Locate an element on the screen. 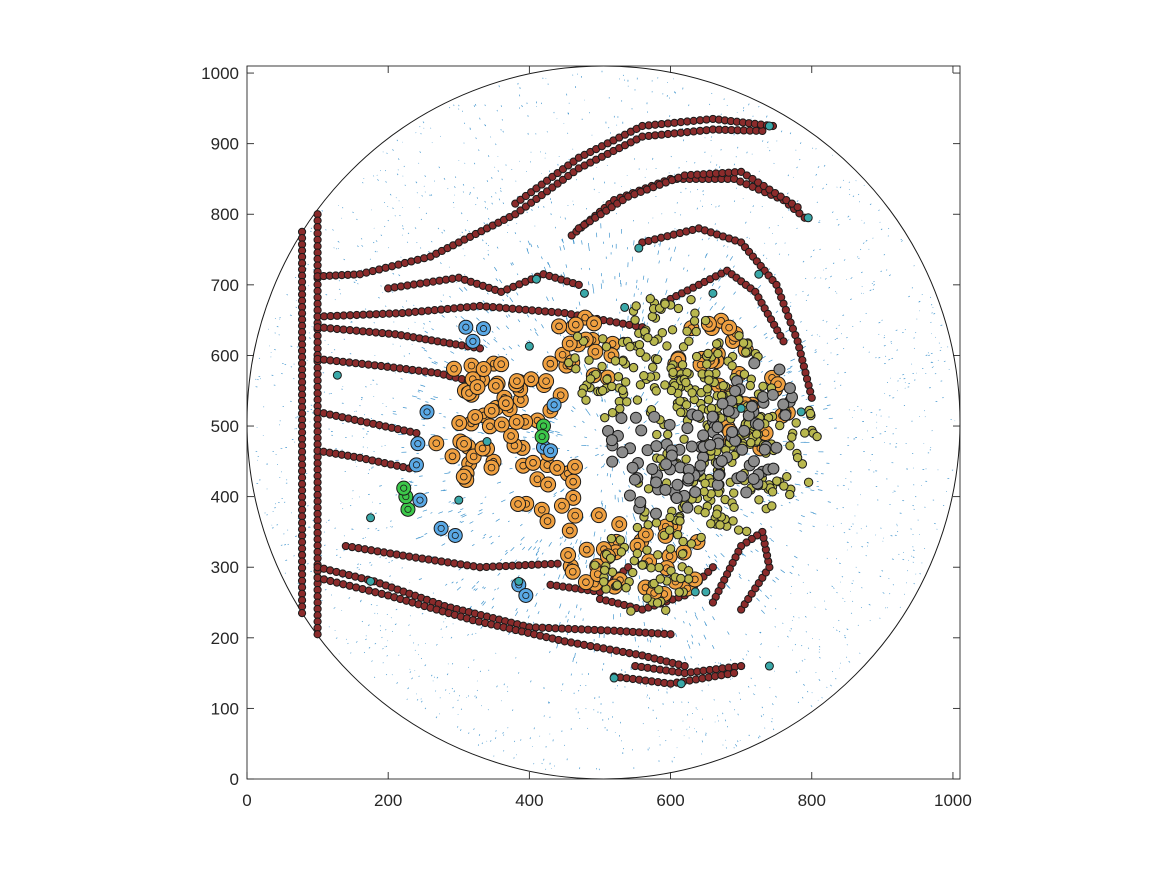  green-marker-core is located at coordinates (408, 509).